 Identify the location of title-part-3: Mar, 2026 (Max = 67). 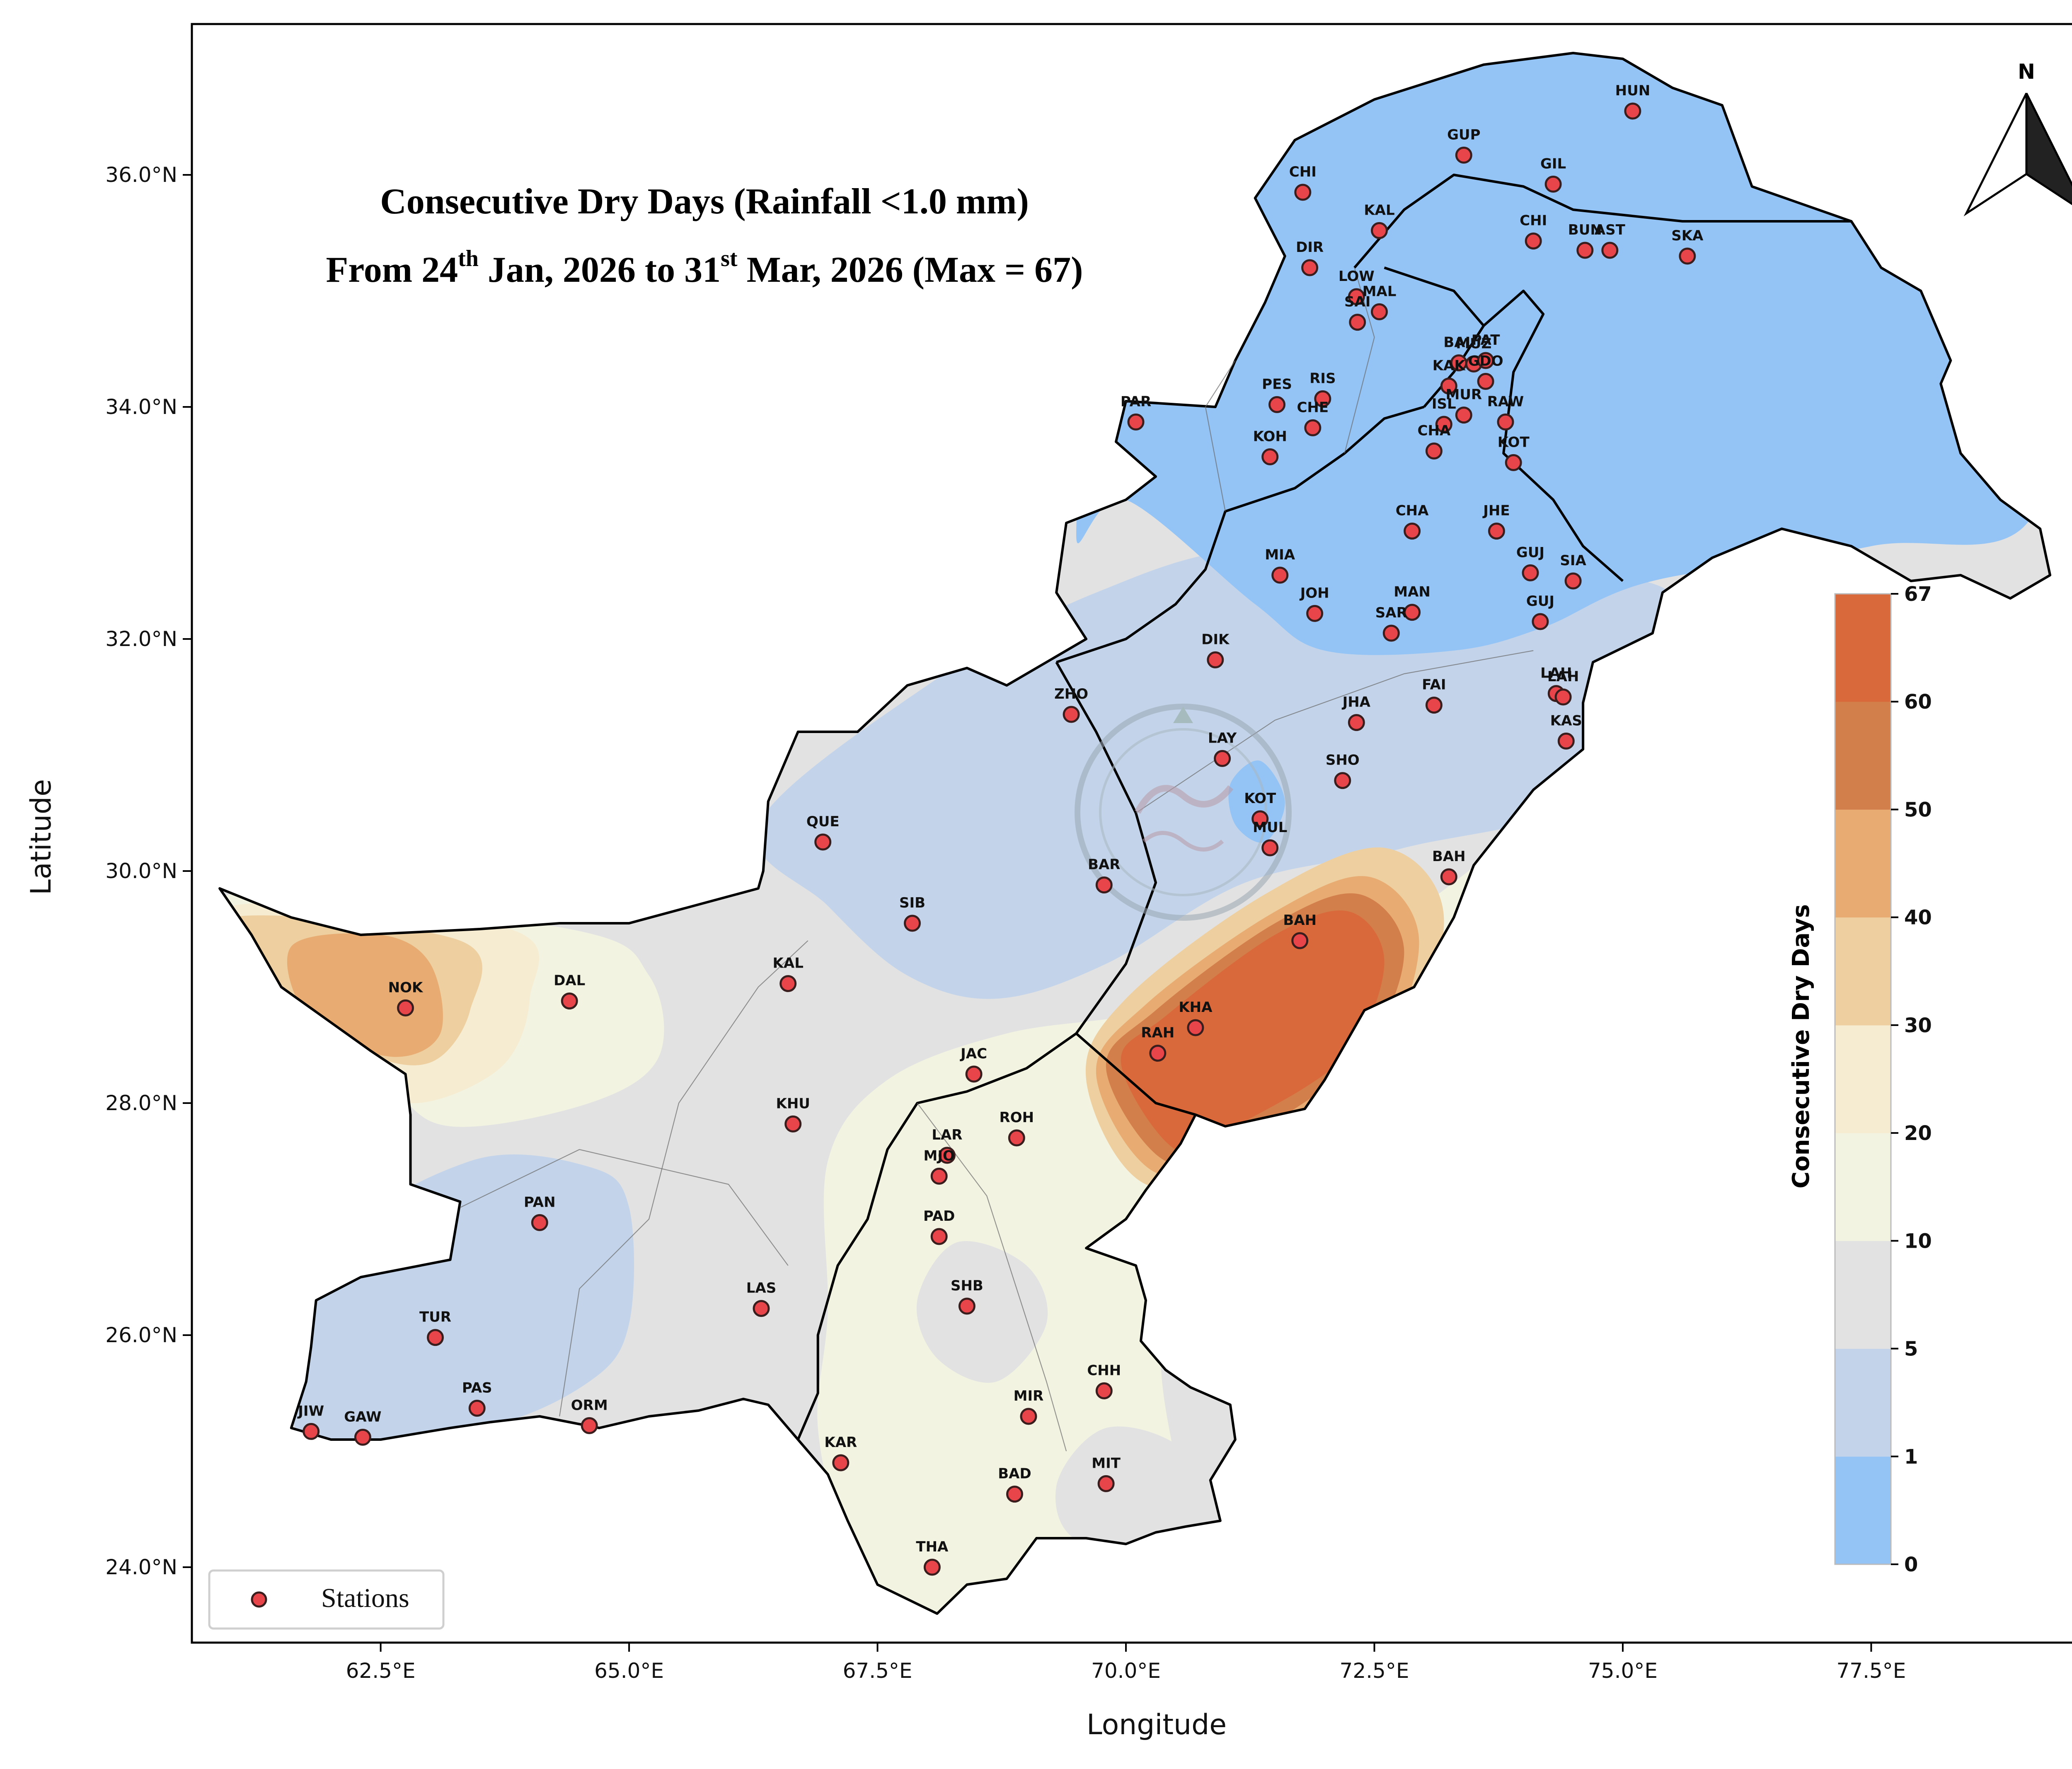
(910, 270).